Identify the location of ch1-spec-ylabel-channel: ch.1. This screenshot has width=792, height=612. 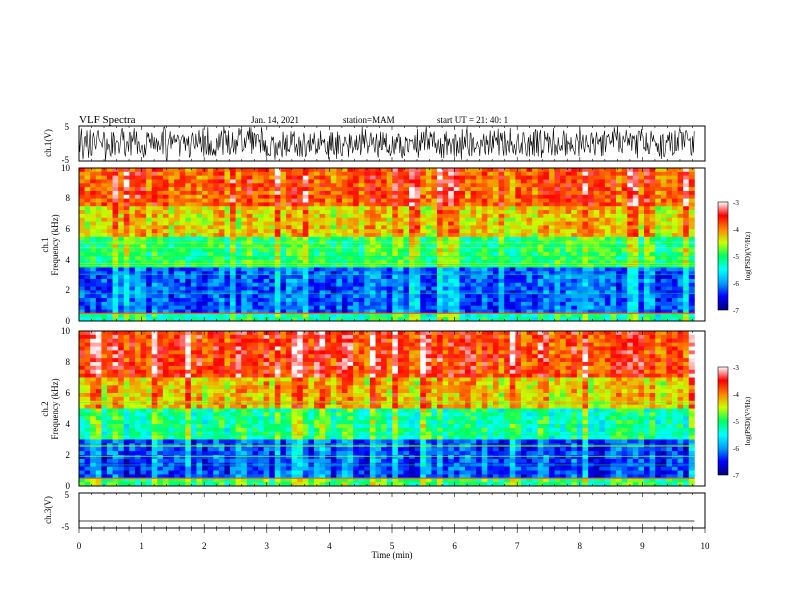
(45, 244).